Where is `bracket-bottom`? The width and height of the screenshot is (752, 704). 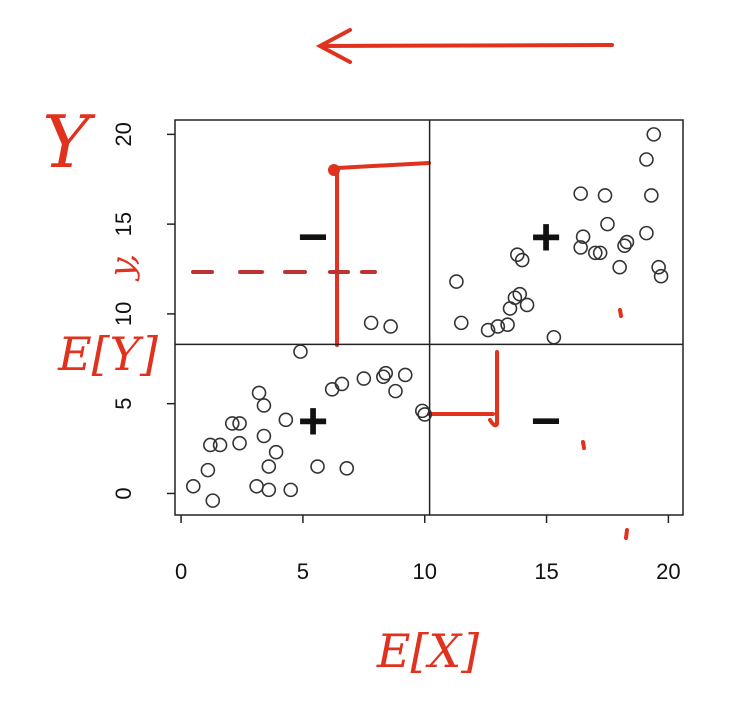 bracket-bottom is located at coordinates (463, 389).